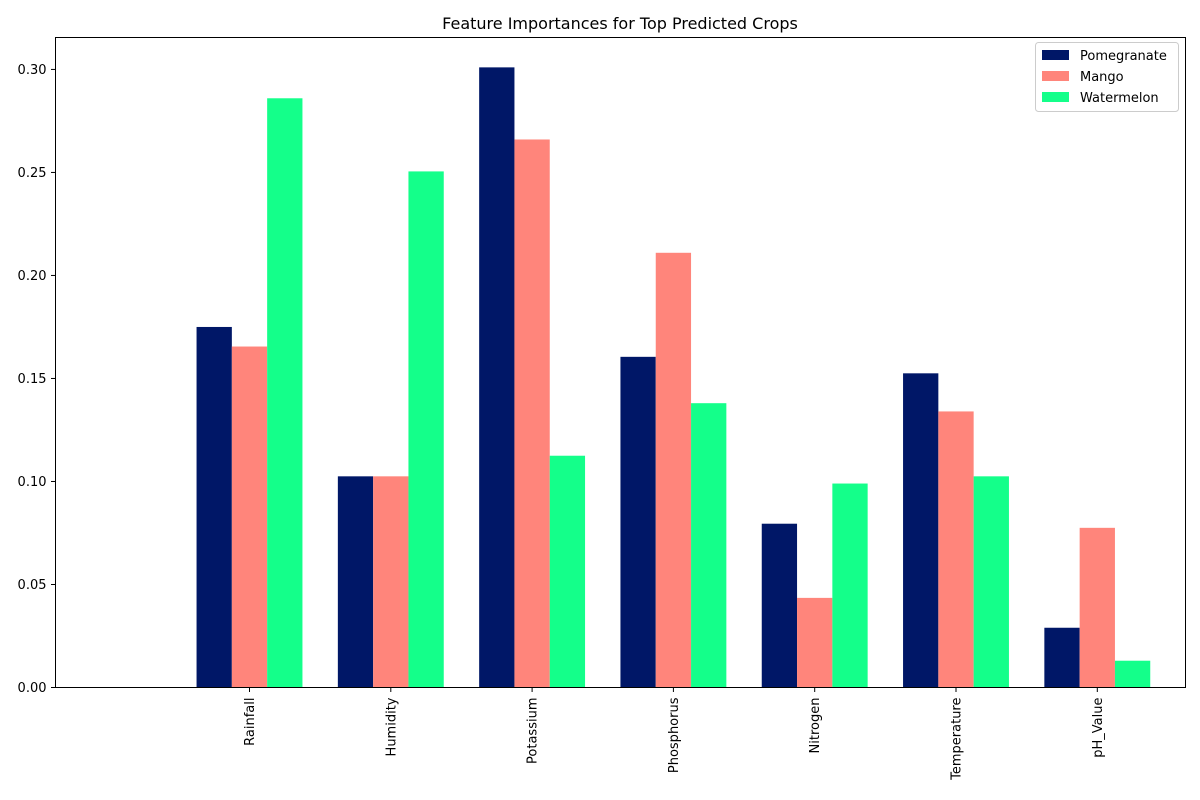 The image size is (1200, 800). I want to click on y-tick-label: 0.25, so click(32, 173).